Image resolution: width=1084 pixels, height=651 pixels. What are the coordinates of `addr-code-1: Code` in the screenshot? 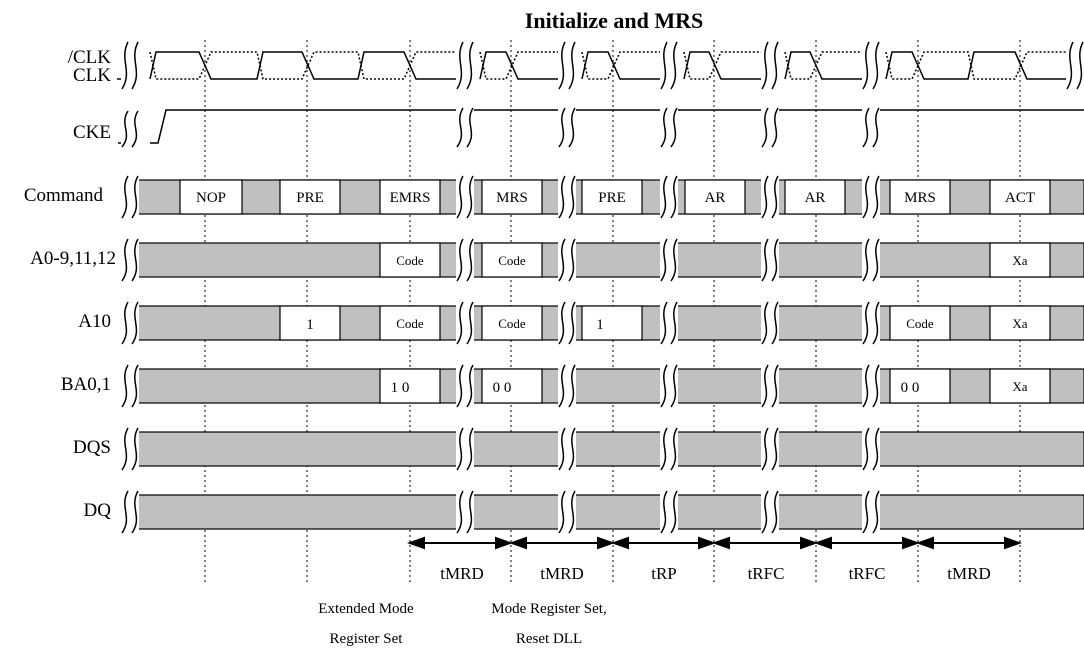 It's located at (410, 260).